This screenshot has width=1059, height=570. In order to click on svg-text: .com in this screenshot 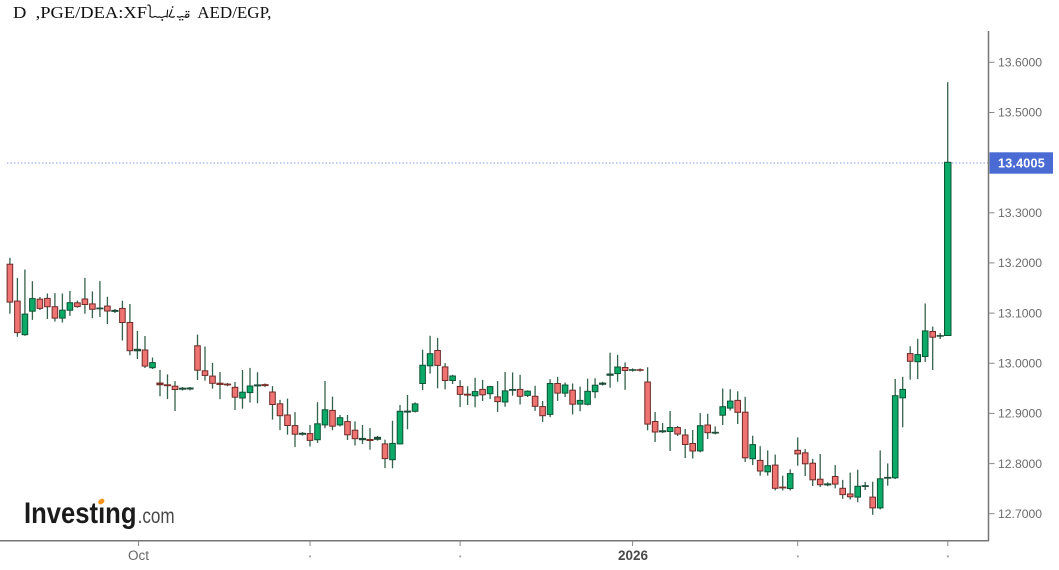, I will do `click(156, 516)`.